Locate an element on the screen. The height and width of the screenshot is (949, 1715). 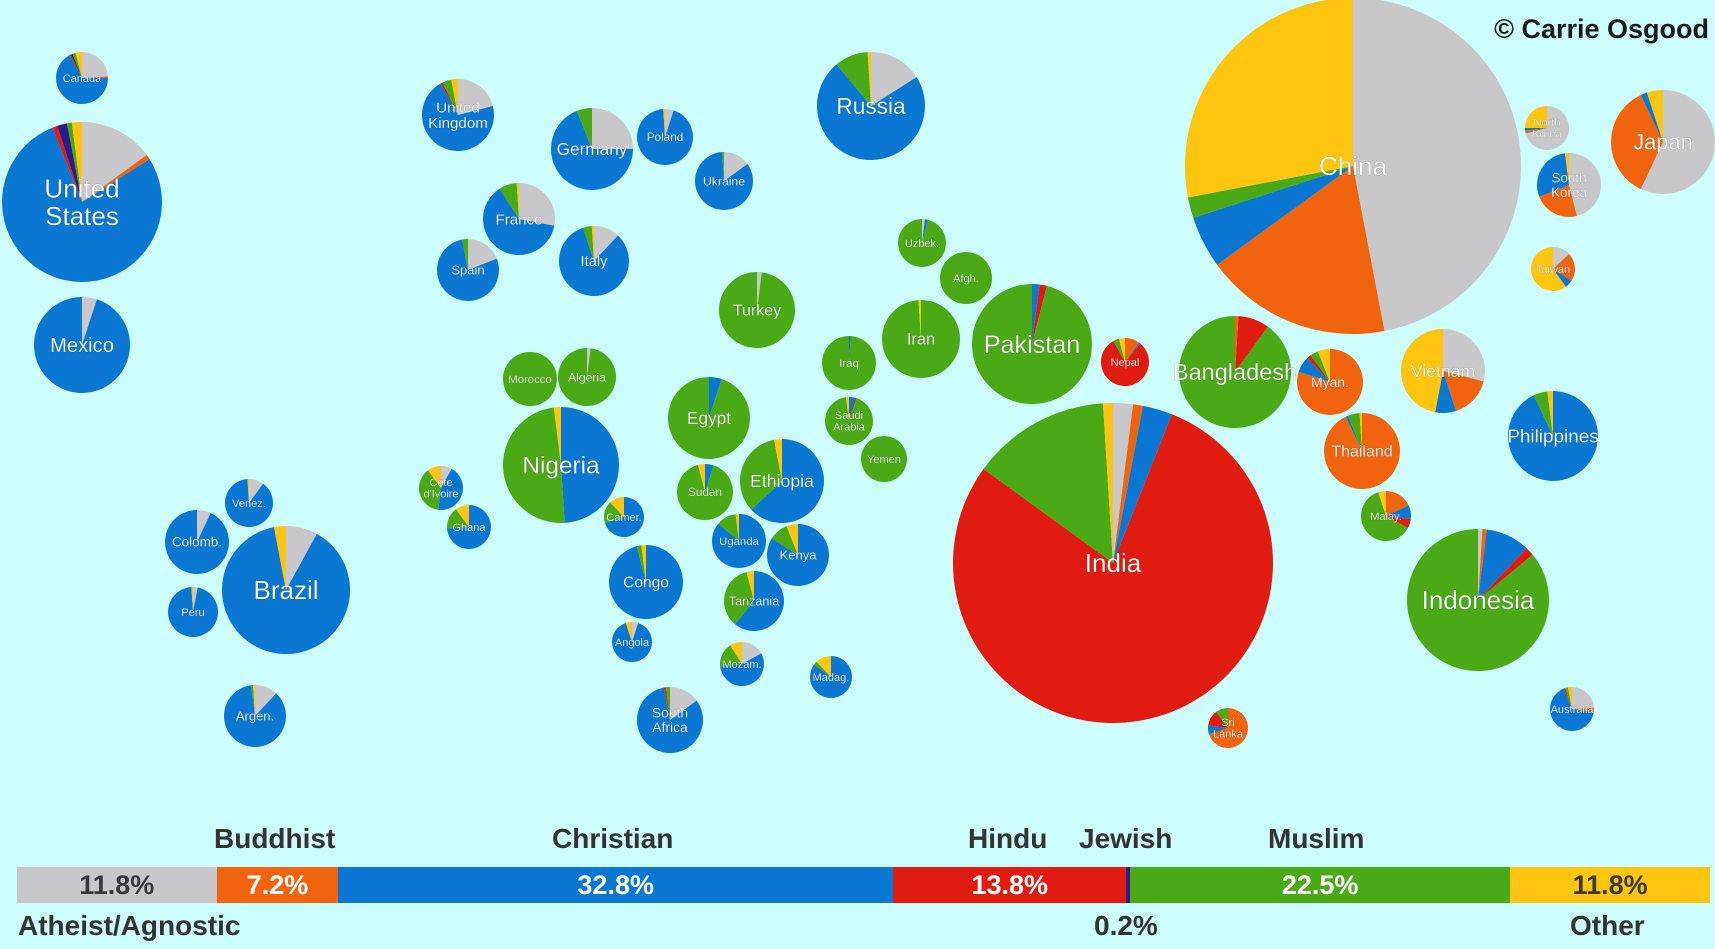
slice-saudi-arabia-hindu is located at coordinates (853, 409).